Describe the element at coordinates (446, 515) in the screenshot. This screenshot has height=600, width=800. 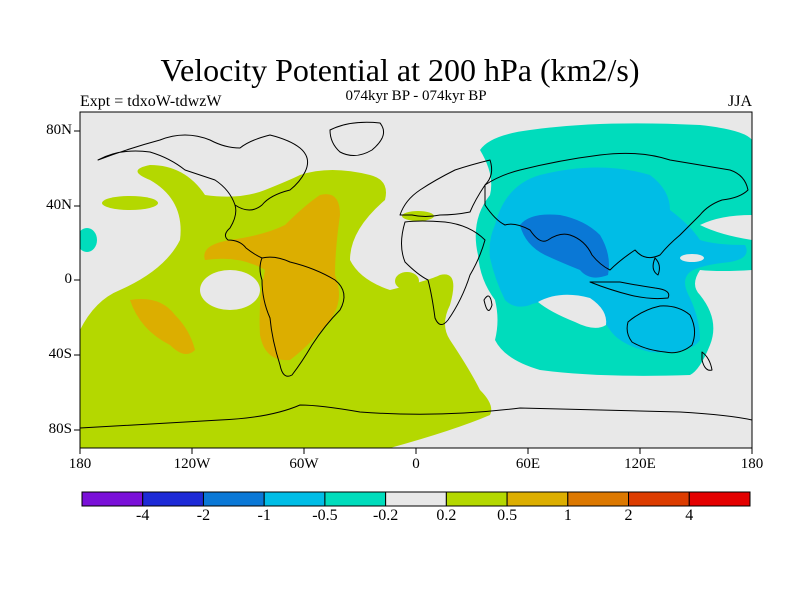
I see `colorbar-label: 0.2` at that location.